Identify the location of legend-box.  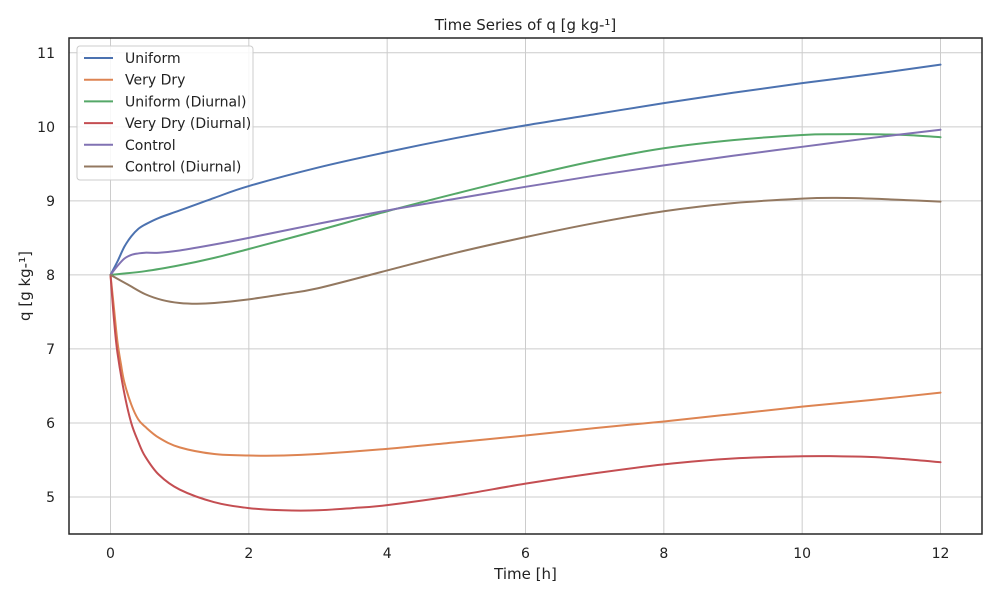
(165, 113).